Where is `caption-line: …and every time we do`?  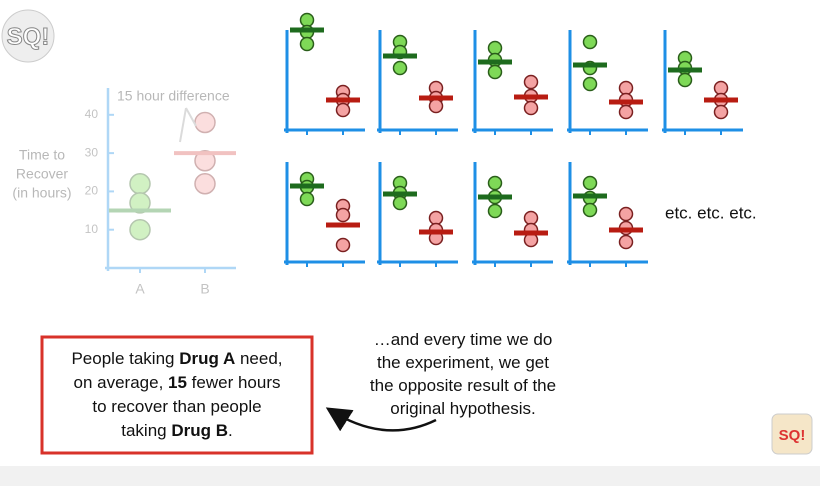 caption-line: …and every time we do is located at coordinates (463, 339).